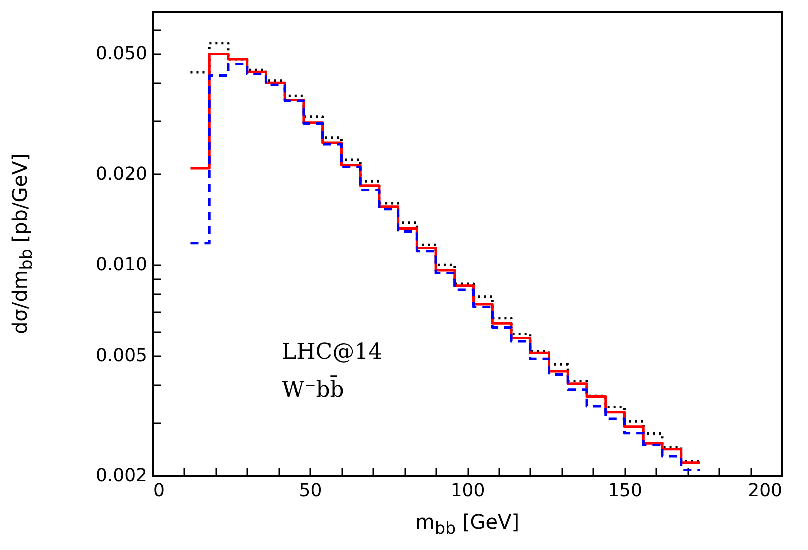 The width and height of the screenshot is (808, 550). Describe the element at coordinates (625, 491) in the screenshot. I see `x-tick-label: 150` at that location.